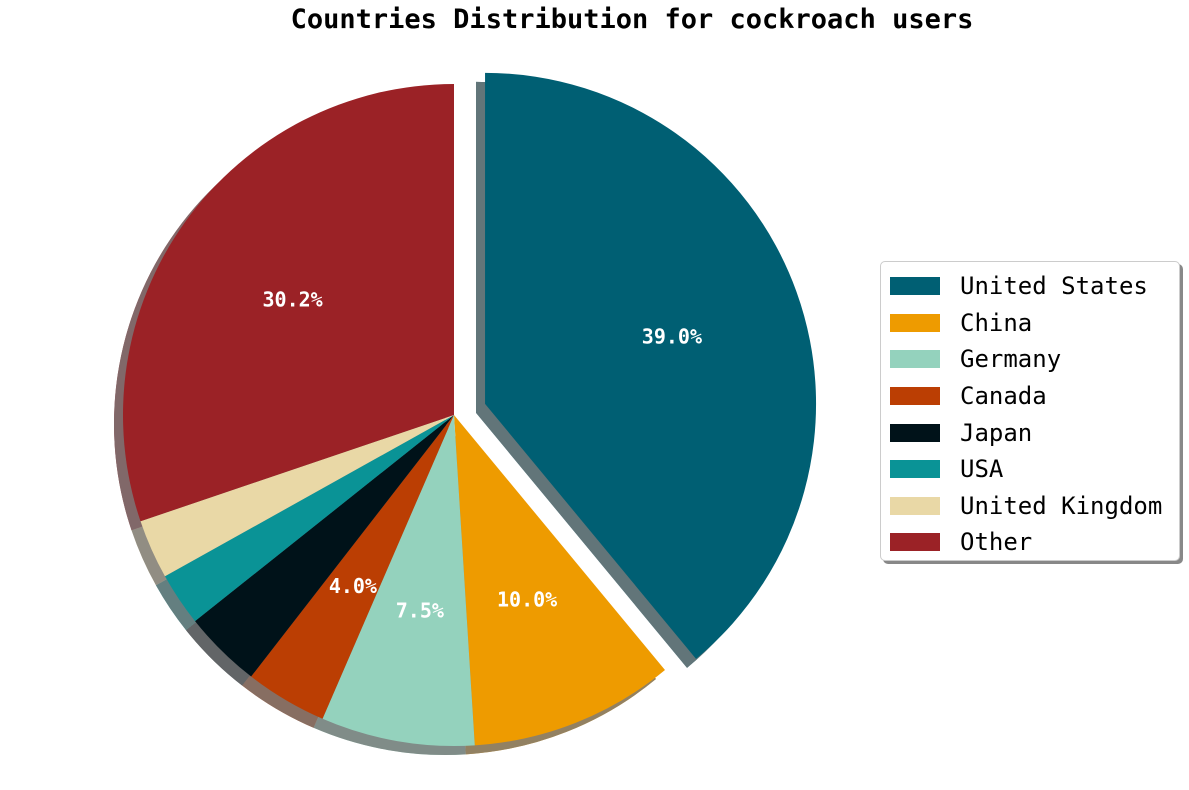 Image resolution: width=1189 pixels, height=790 pixels. I want to click on slice-percent-label: 4.0%, so click(353, 586).